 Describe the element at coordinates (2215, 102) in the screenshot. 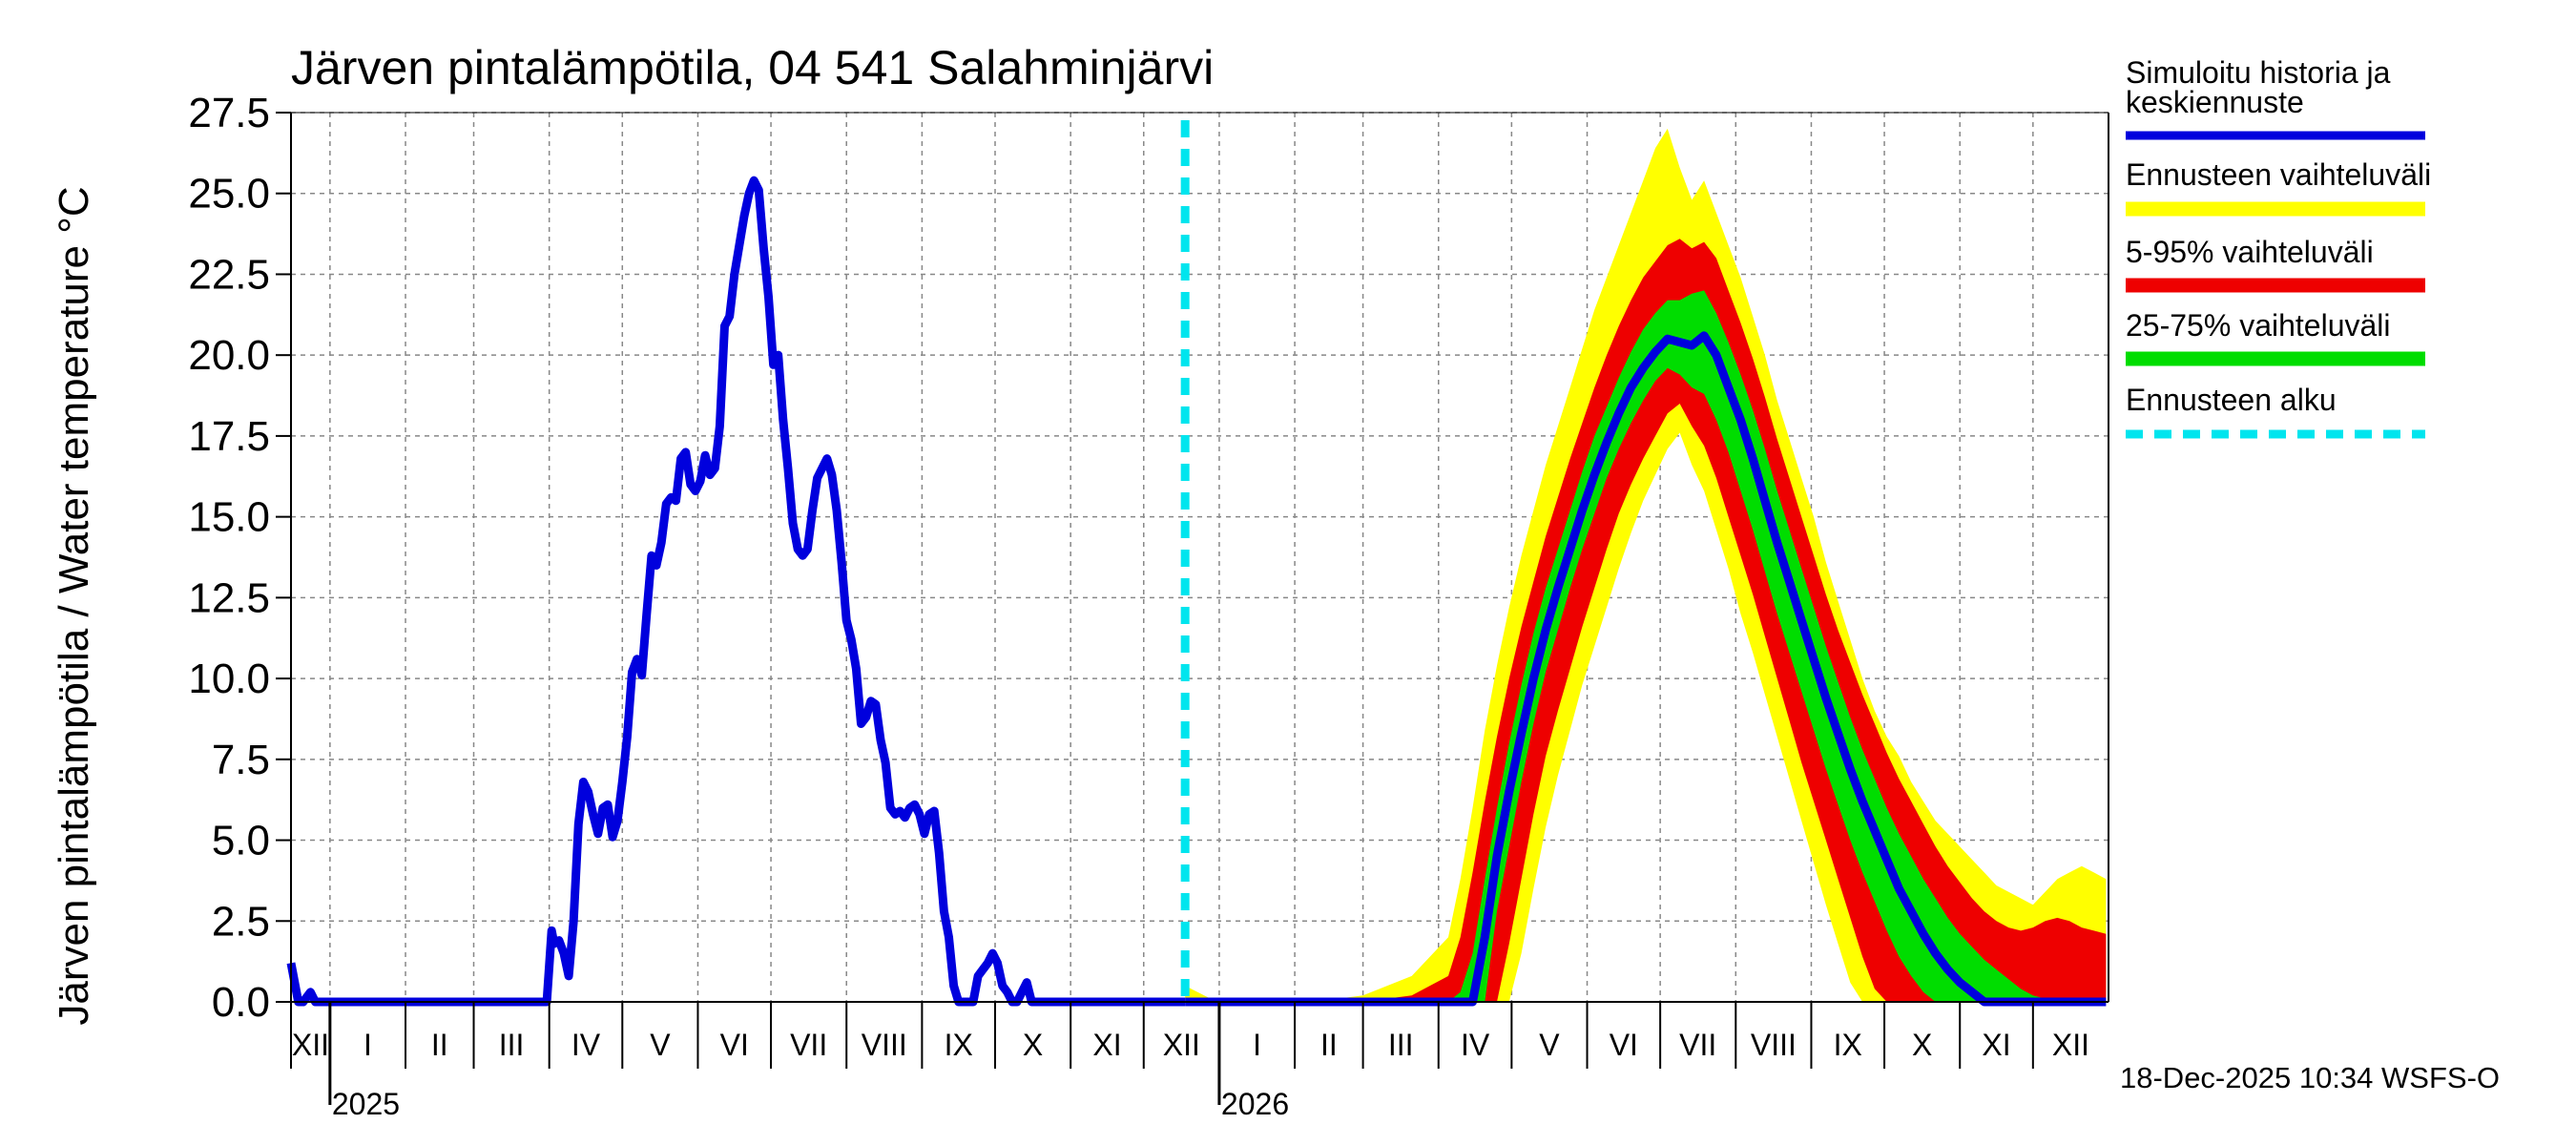

I see `legend-history-label-line2: keskiennuste` at that location.